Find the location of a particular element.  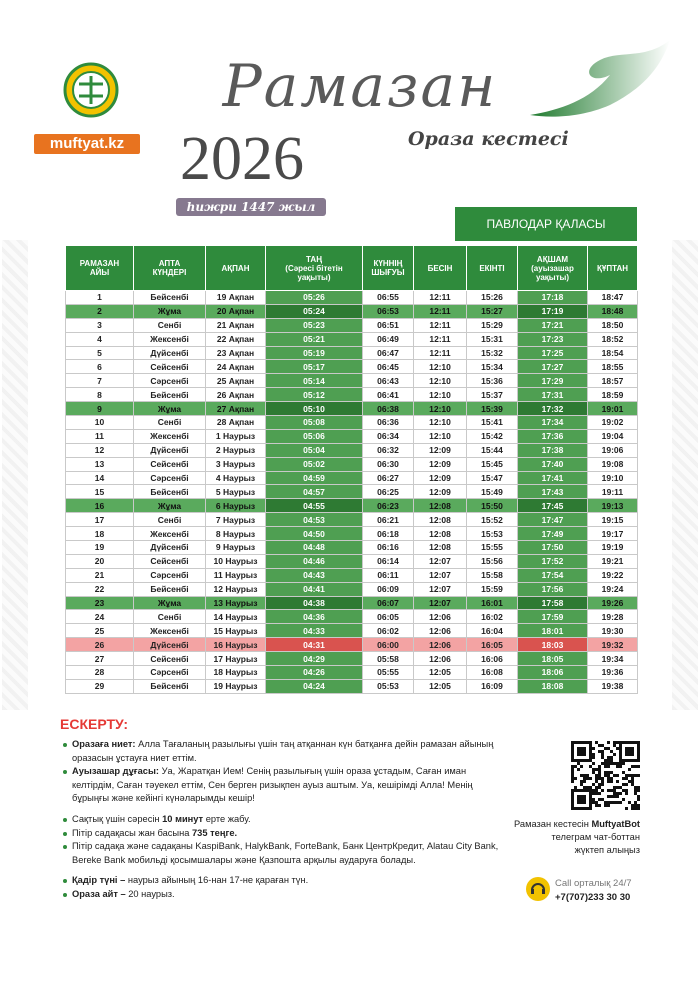

table-cell: 12:10 is located at coordinates (440, 422).